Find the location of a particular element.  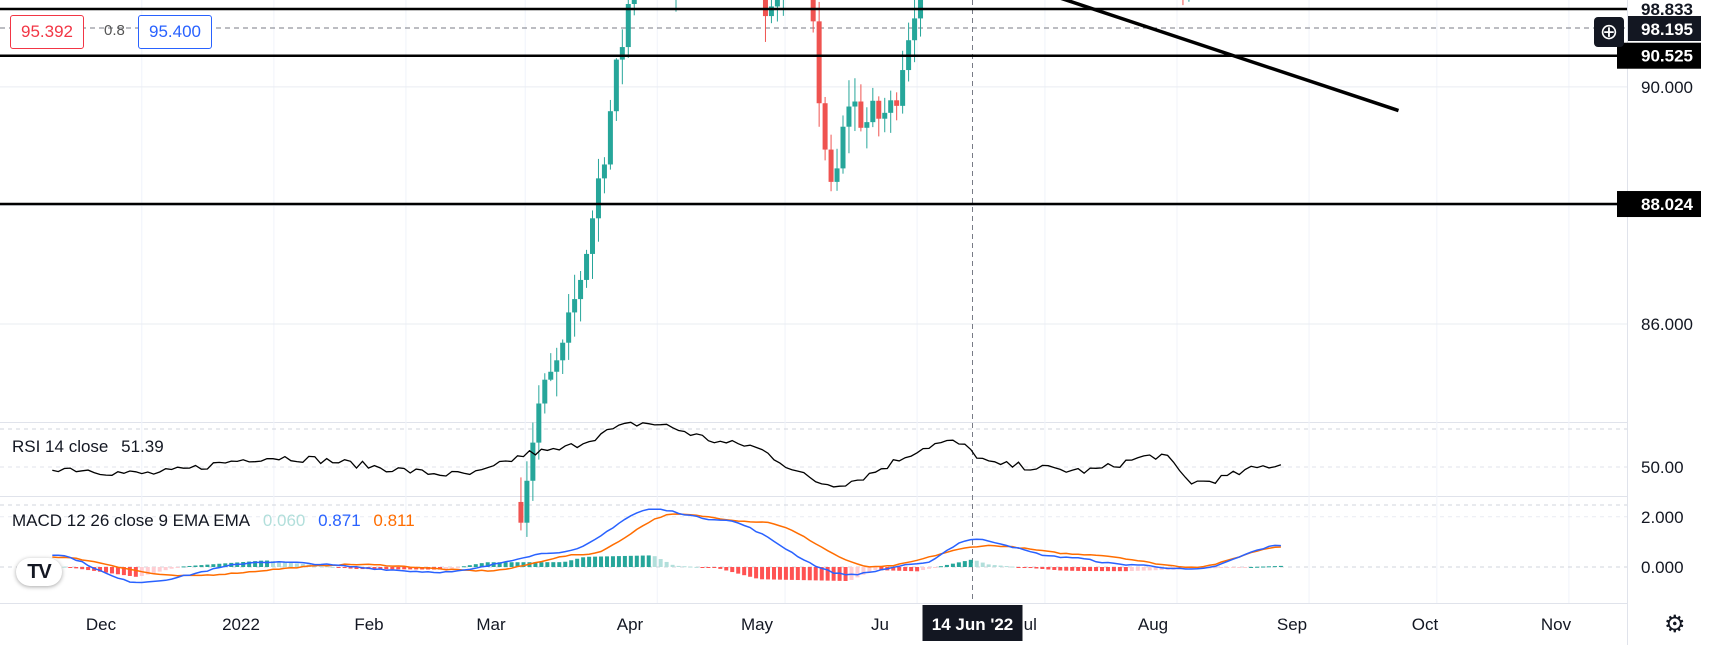

time-axis-label: Dec is located at coordinates (101, 624).